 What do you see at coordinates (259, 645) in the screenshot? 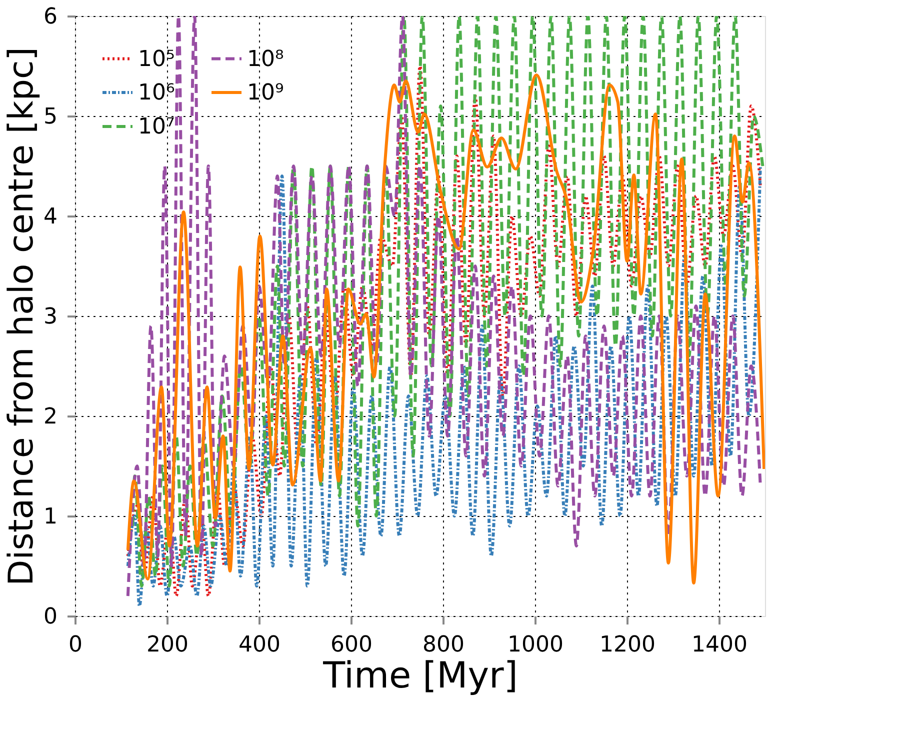
I see `x-tick-label: 400` at bounding box center [259, 645].